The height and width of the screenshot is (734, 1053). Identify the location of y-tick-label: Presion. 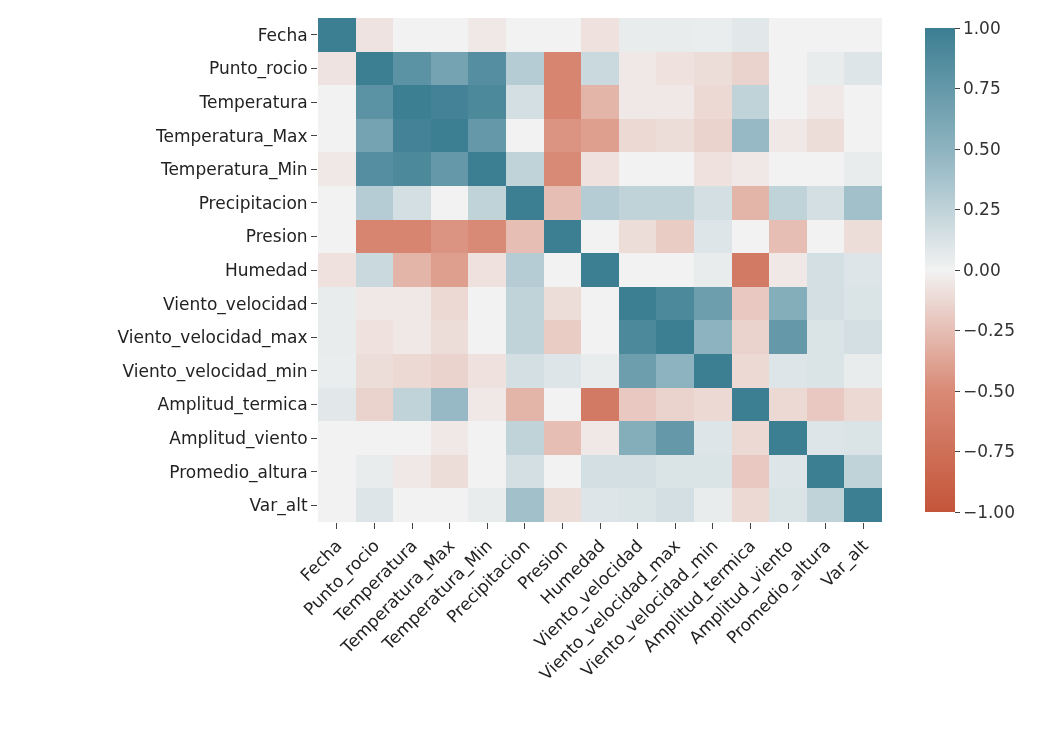
(276, 236).